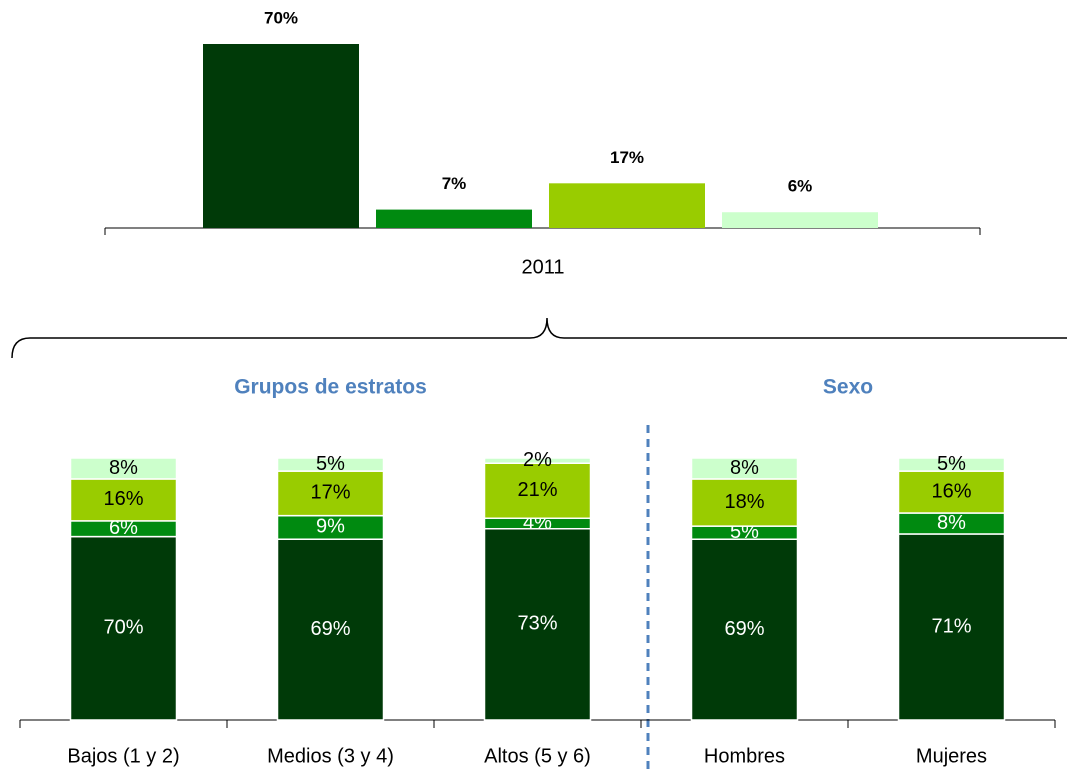  What do you see at coordinates (123, 756) in the screenshot?
I see `x-tick-label: Bajos (1 y 2)` at bounding box center [123, 756].